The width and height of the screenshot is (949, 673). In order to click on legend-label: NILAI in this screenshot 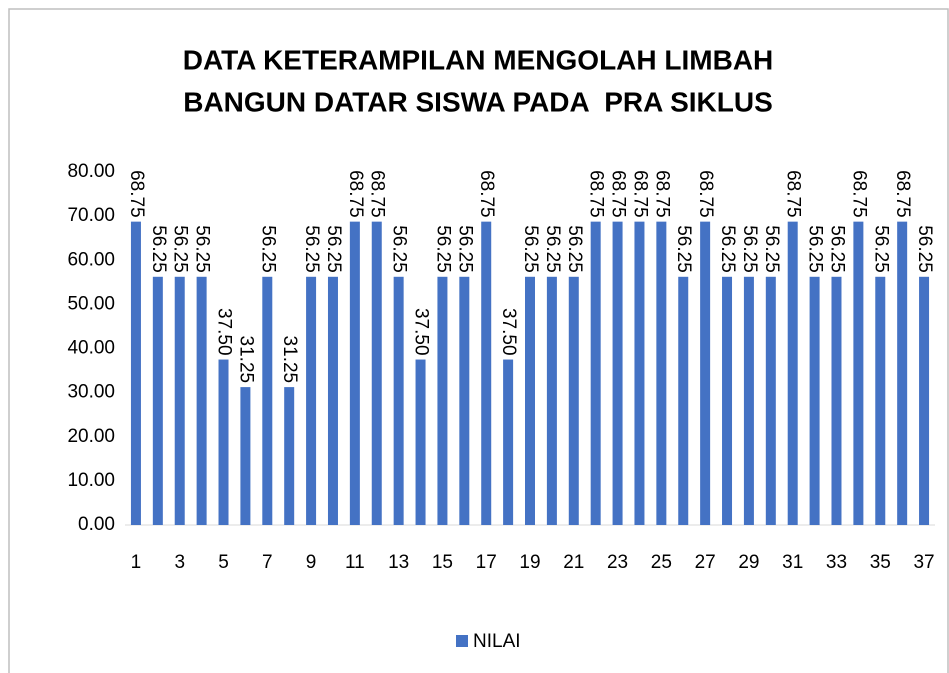, I will do `click(497, 641)`.